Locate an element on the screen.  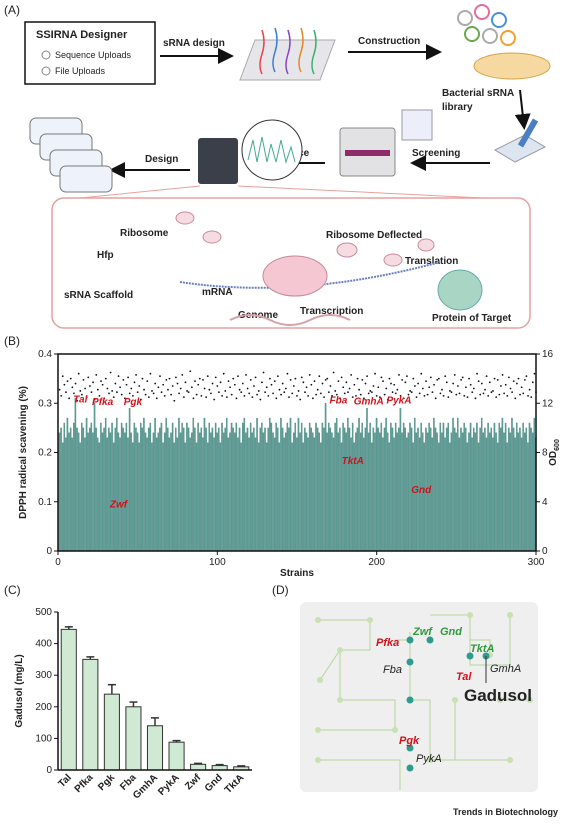
network-nodes is located at coordinates (424, 687).